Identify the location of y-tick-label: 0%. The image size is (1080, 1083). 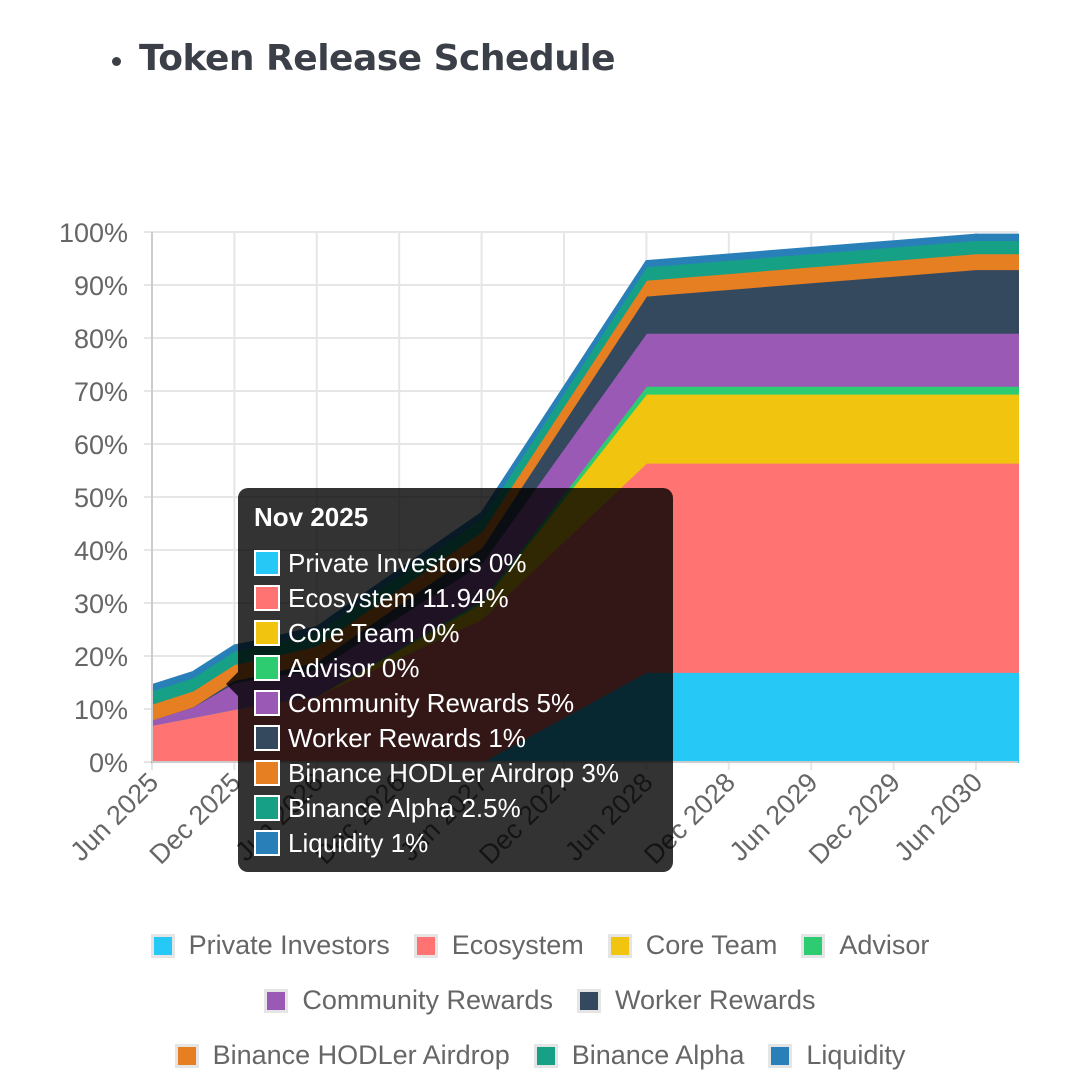
(108, 763).